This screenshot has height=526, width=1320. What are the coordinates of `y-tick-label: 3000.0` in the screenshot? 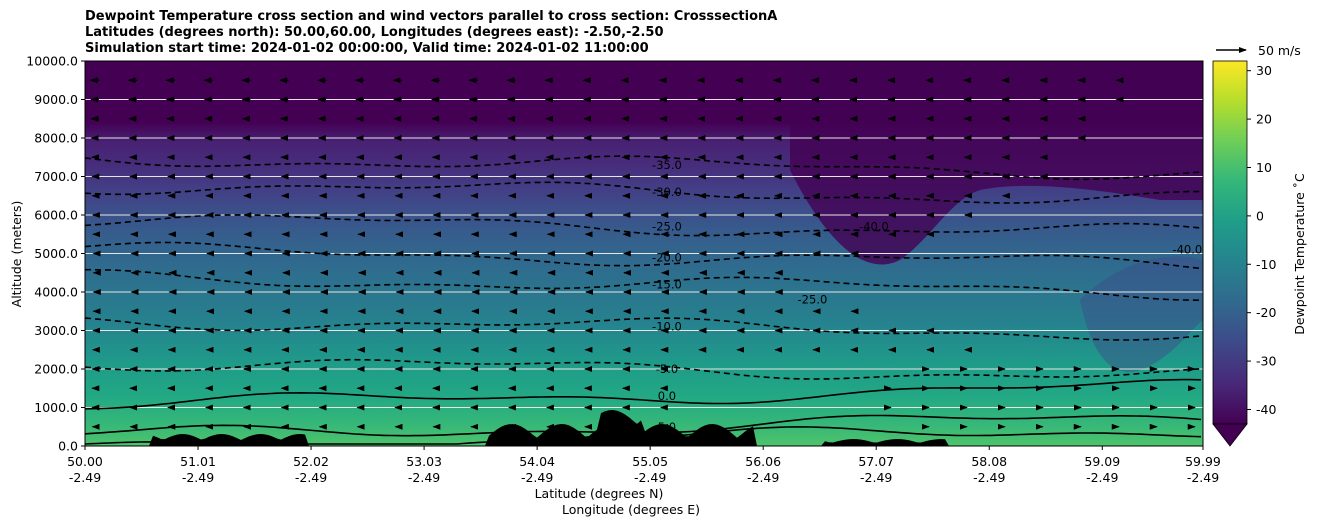 It's located at (56, 330).